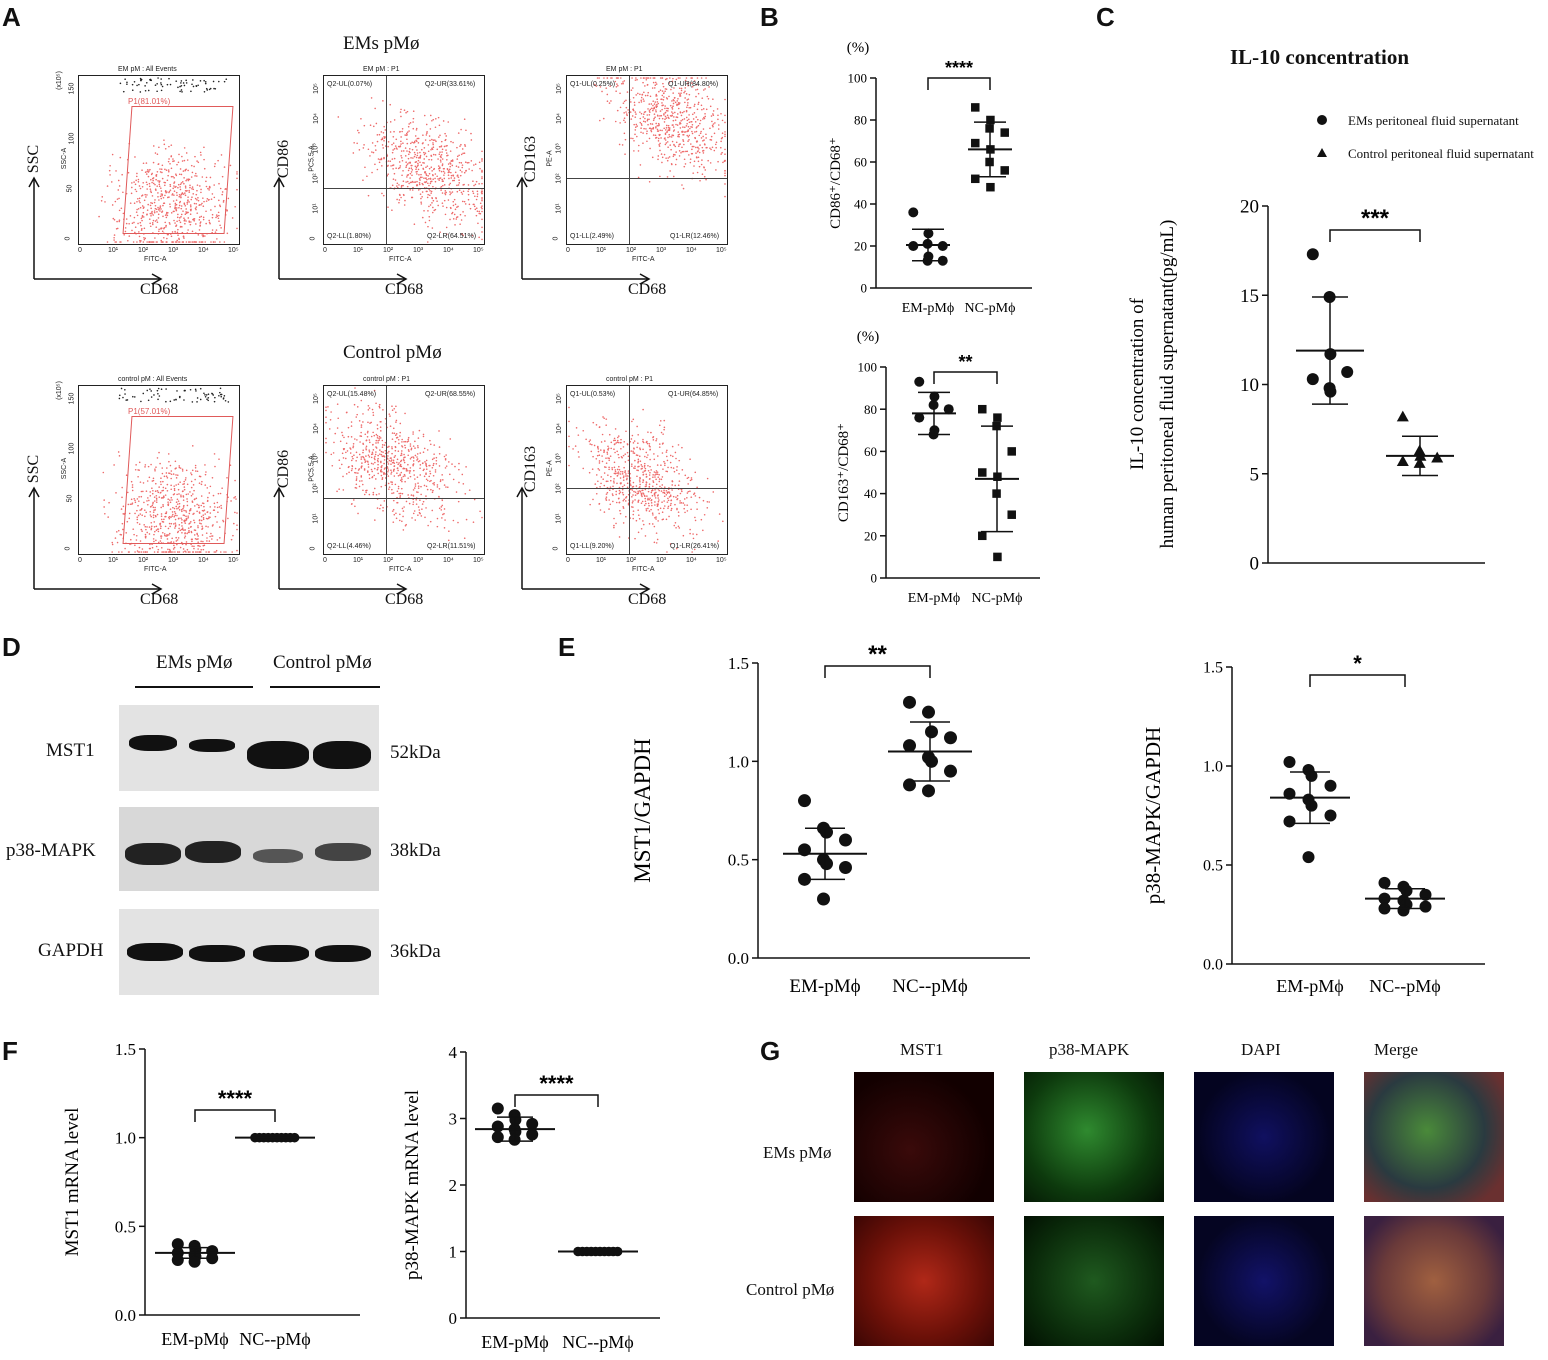 This screenshot has width=1548, height=1360. I want to click on facs-quadrant-label: Q2-LL(1.80%), so click(349, 236).